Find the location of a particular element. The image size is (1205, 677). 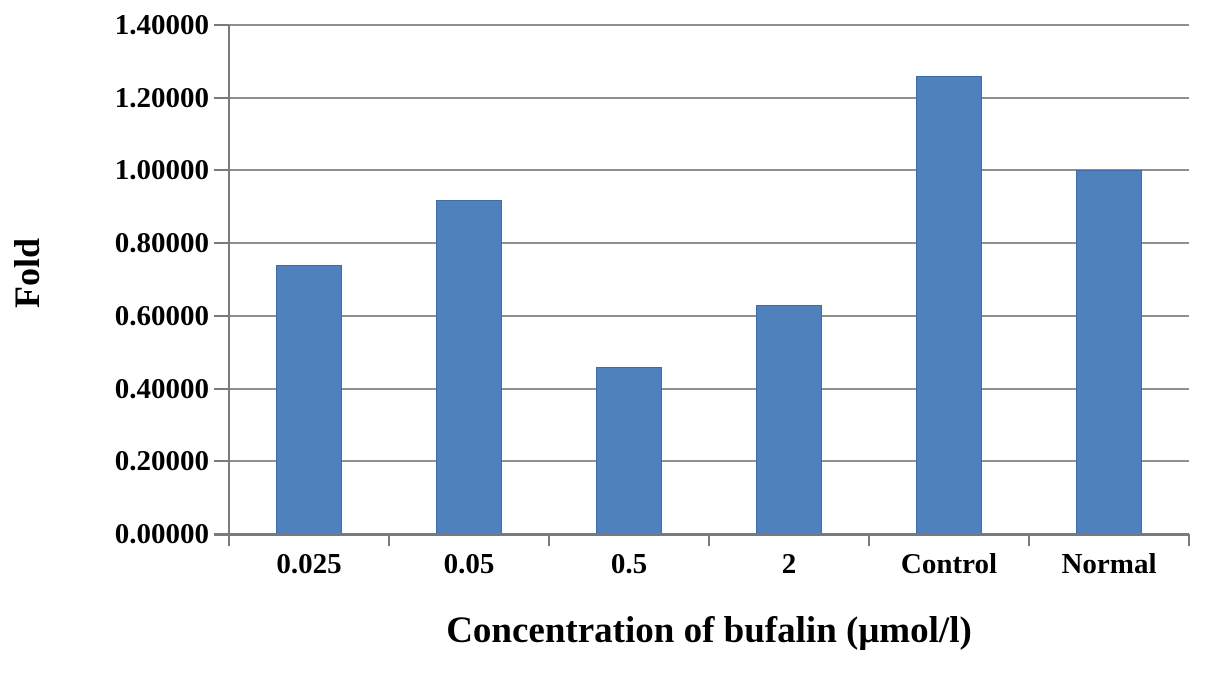

y-tick-label: 1.00000 is located at coordinates (161, 170).